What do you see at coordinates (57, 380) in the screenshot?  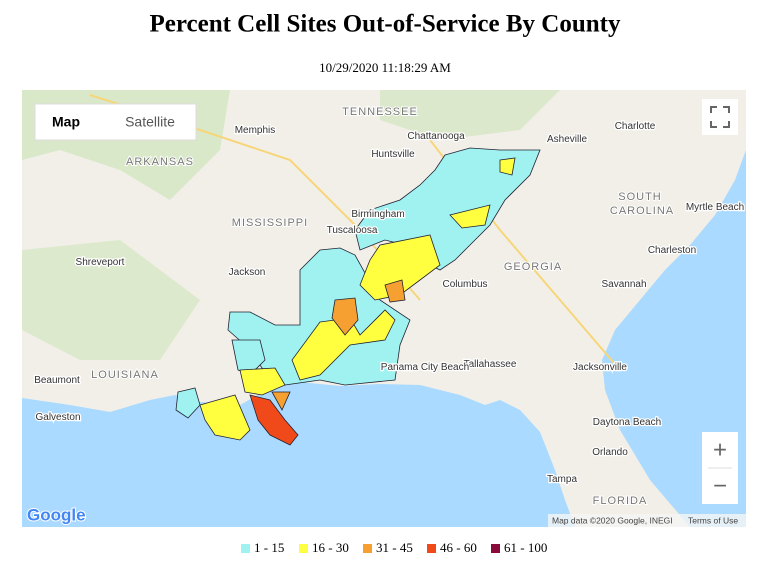 I see `map-label: Beaumont` at bounding box center [57, 380].